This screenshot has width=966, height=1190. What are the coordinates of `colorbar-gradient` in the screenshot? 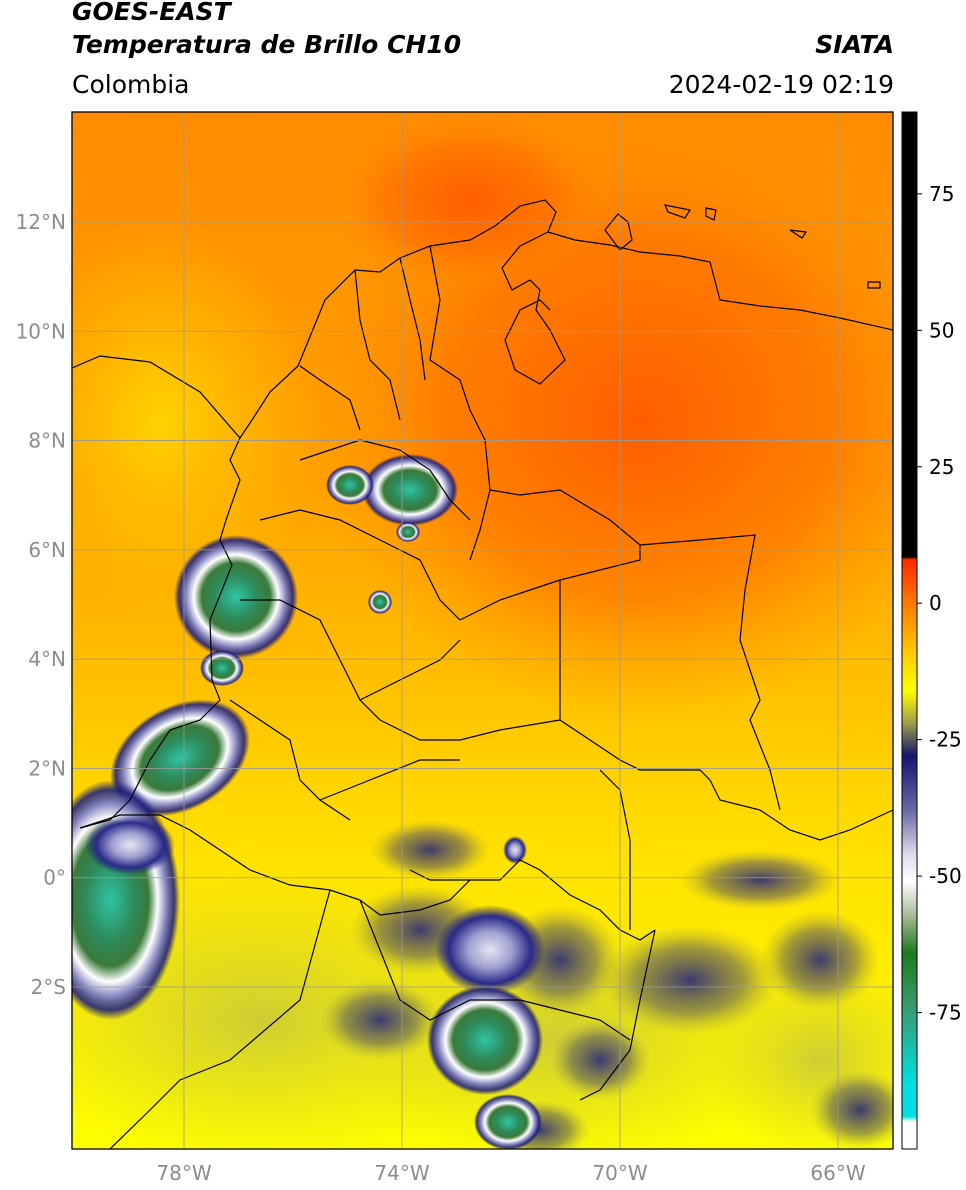 It's located at (909, 630).